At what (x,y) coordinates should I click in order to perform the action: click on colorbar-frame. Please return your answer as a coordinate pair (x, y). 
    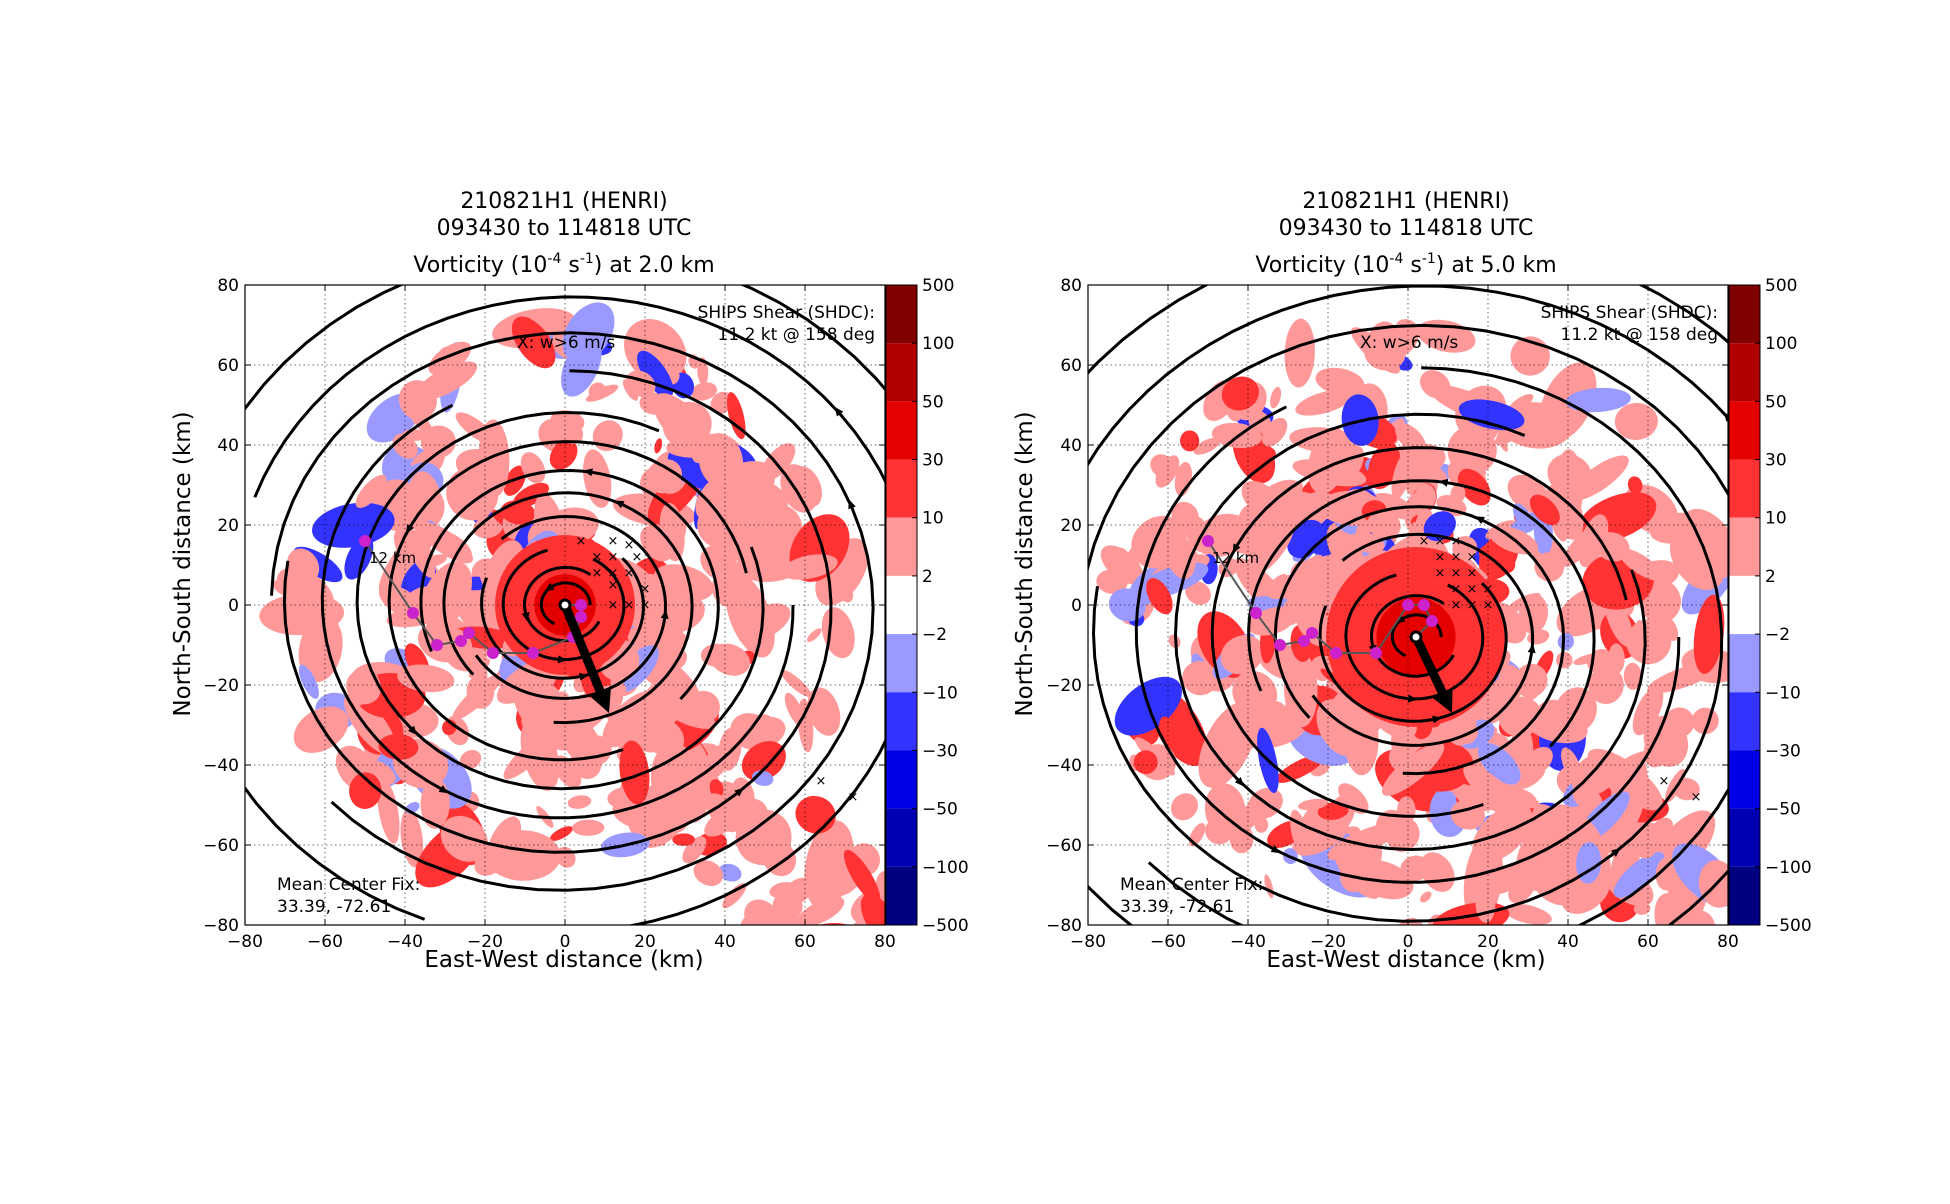
    Looking at the image, I should click on (1744, 605).